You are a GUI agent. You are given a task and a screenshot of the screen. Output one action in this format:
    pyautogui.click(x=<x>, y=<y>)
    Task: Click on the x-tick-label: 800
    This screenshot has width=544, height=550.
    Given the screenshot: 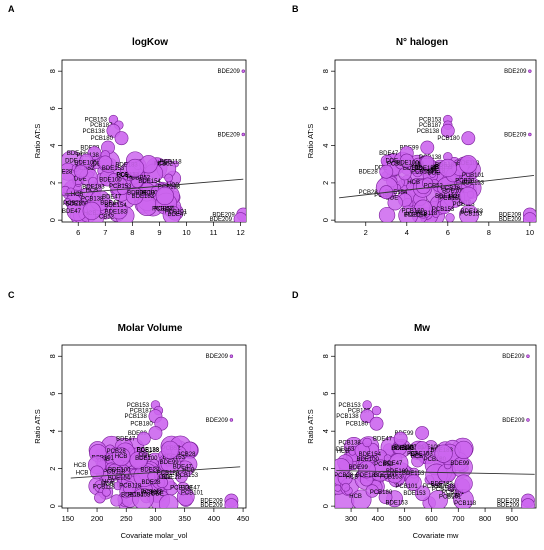 What is the action you would take?
    pyautogui.click(x=485, y=518)
    